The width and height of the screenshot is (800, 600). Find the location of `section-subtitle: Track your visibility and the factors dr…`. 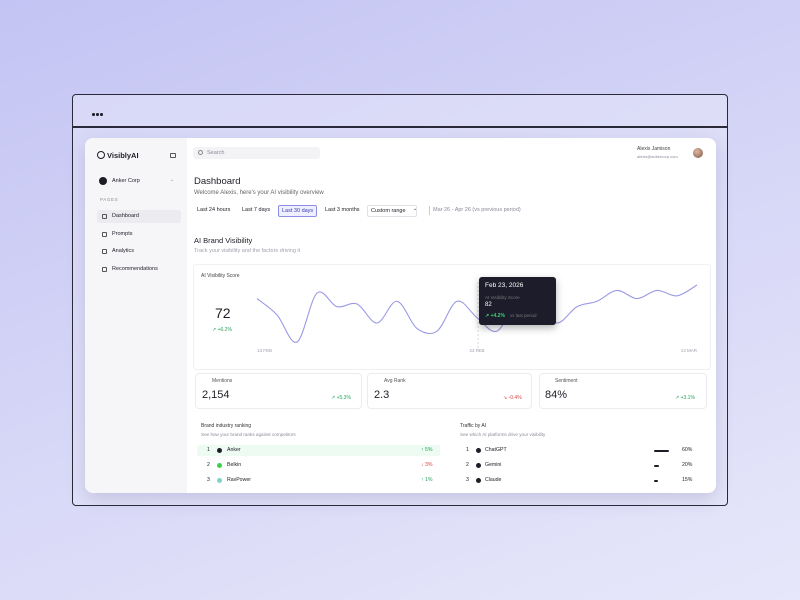

section-subtitle: Track your visibility and the factors dr… is located at coordinates (247, 251).